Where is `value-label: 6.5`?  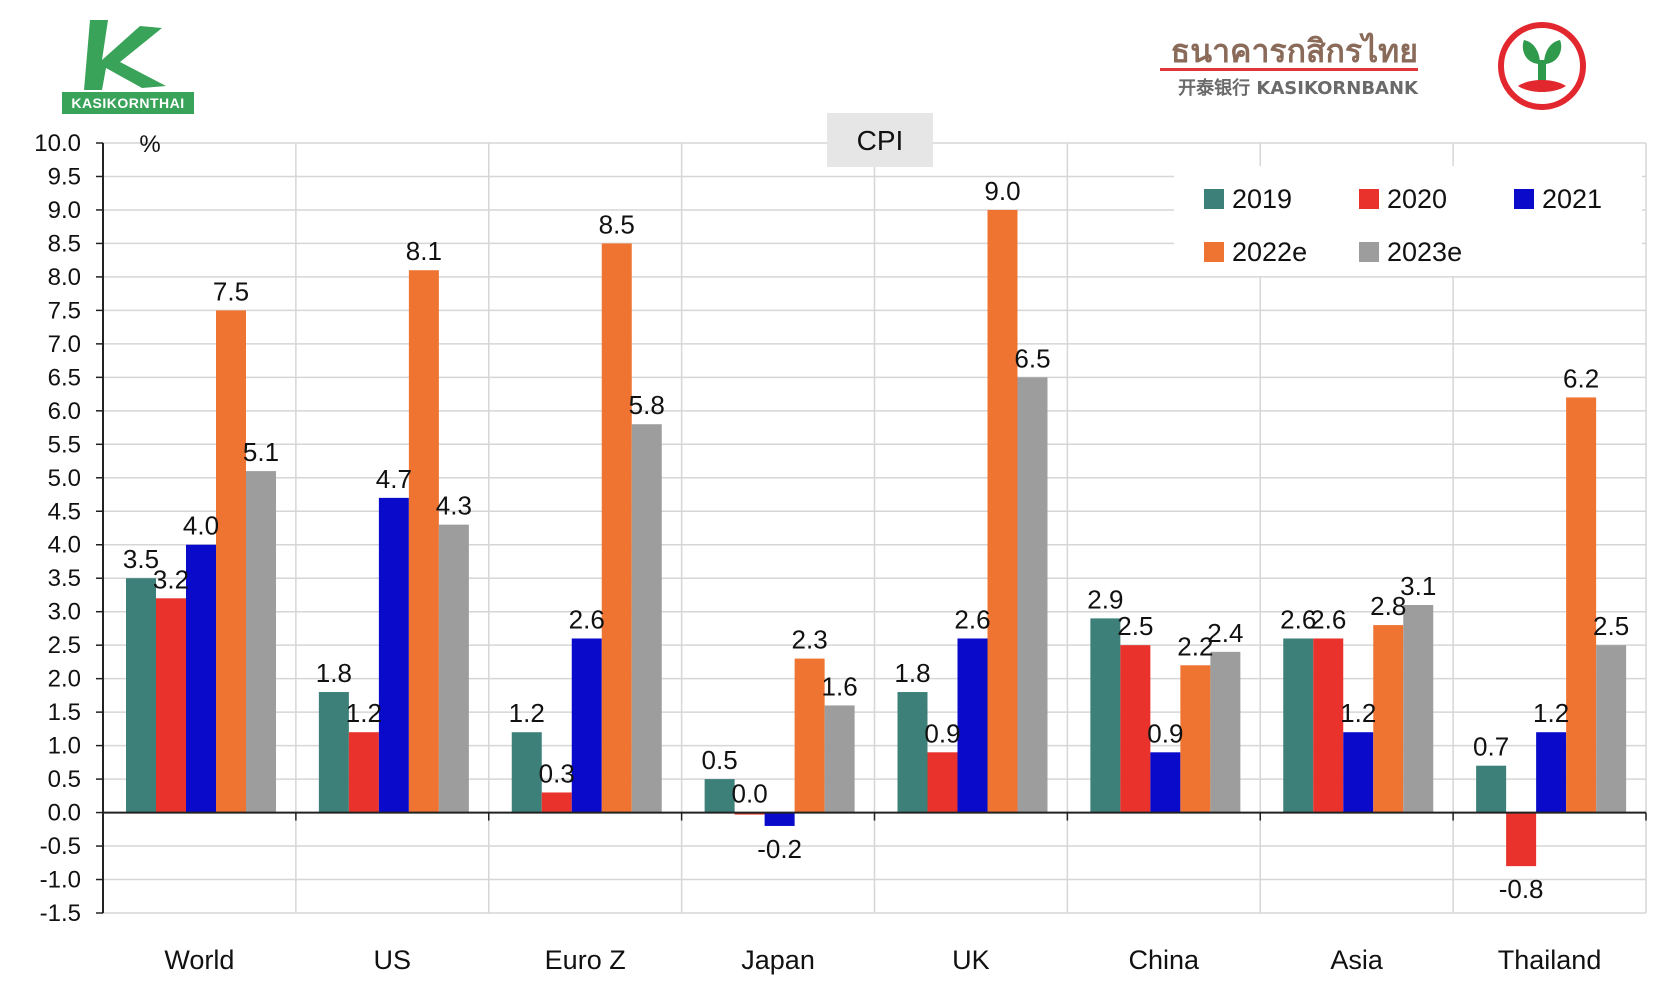 value-label: 6.5 is located at coordinates (1032, 358).